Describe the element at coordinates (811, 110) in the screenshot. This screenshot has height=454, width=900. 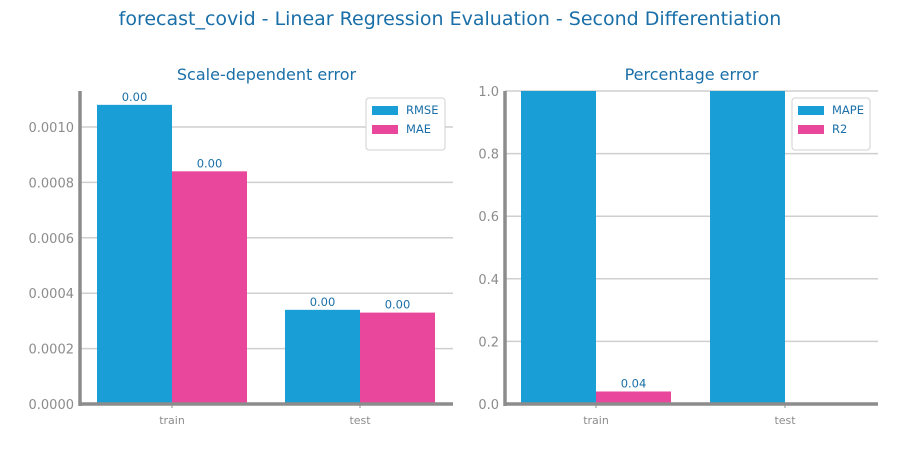
I see `legend-swatch-mape` at that location.